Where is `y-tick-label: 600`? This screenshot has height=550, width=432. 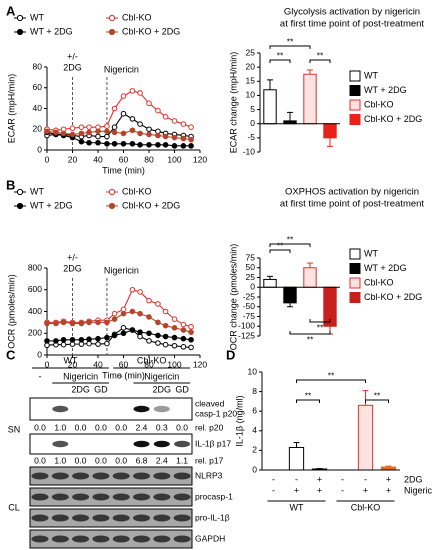 y-tick-label: 600 is located at coordinates (35, 289).